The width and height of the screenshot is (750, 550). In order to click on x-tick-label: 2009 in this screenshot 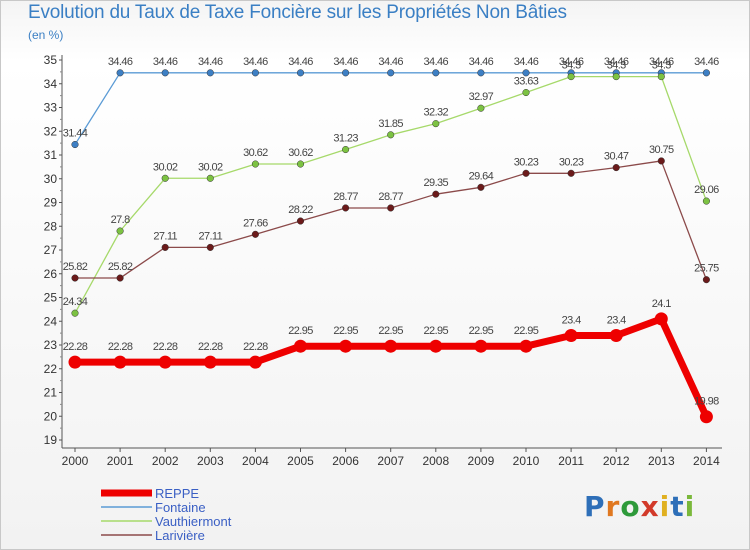, I will do `click(481, 461)`.